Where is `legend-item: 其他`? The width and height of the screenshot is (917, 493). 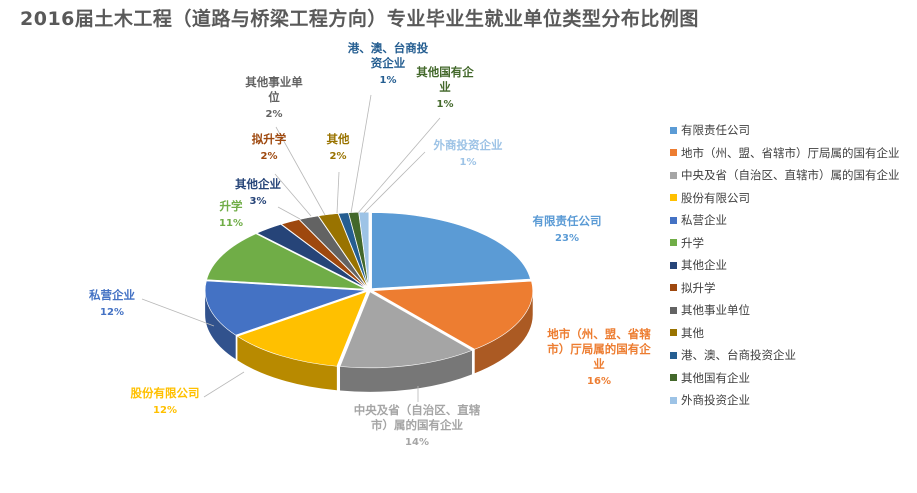
legend-item: 其他 is located at coordinates (785, 333).